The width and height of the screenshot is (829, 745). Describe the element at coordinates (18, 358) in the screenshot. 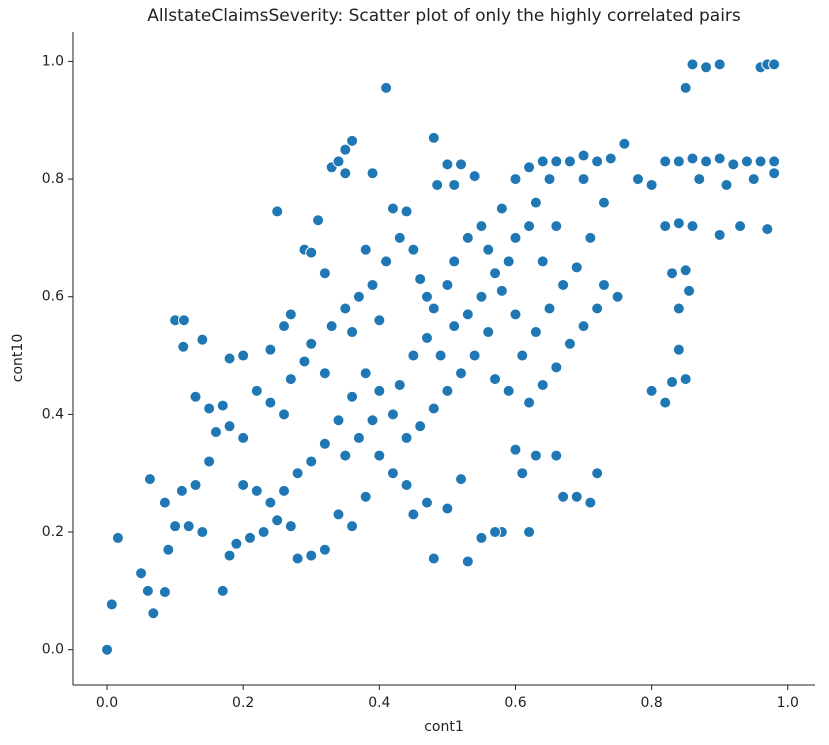

I see `y-axis-label: cont10` at that location.